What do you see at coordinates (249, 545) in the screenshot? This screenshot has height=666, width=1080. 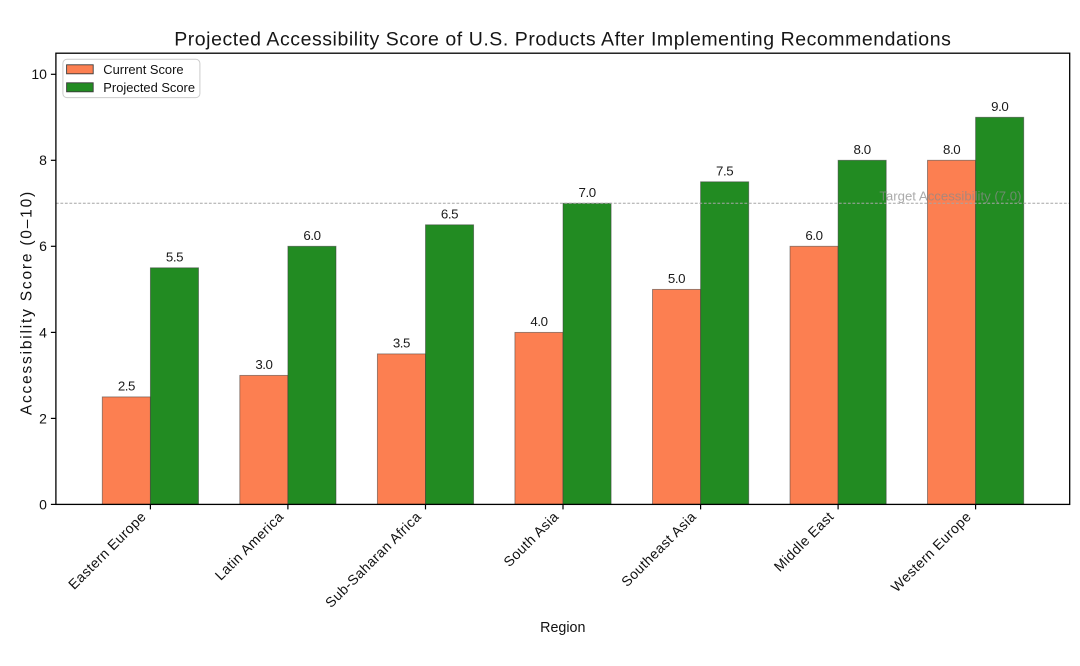 I see `svg-text: Latin America` at bounding box center [249, 545].